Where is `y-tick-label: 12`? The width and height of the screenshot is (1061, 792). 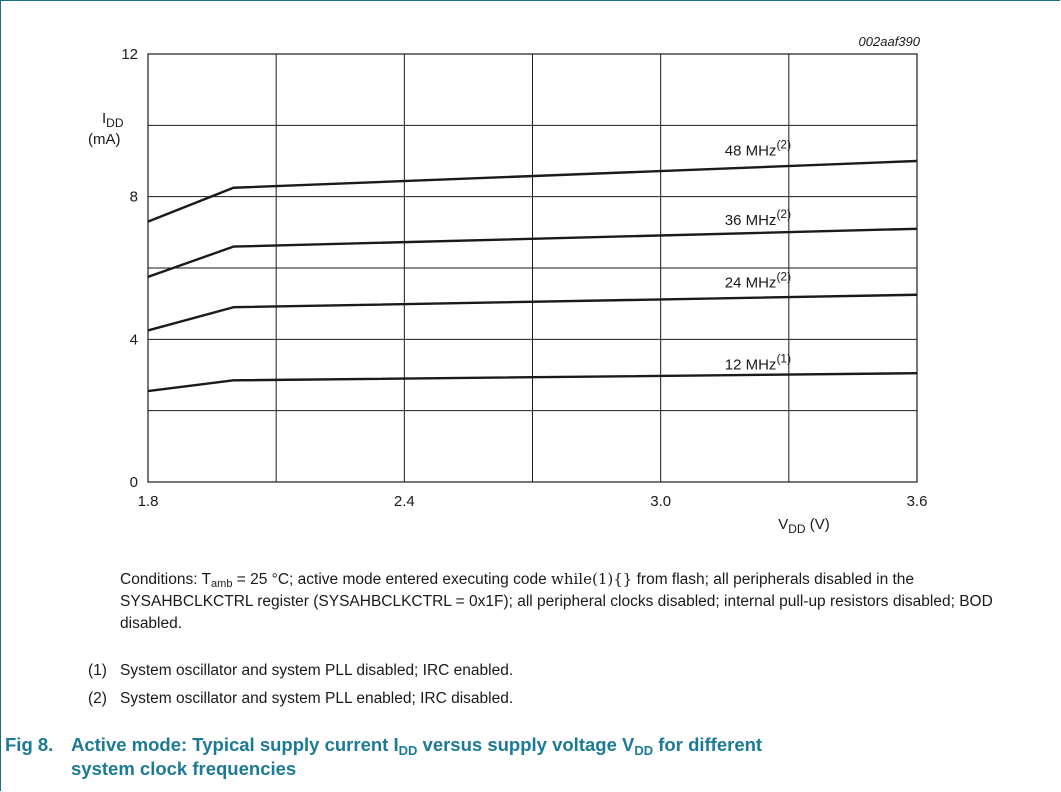
y-tick-label: 12 is located at coordinates (129, 54).